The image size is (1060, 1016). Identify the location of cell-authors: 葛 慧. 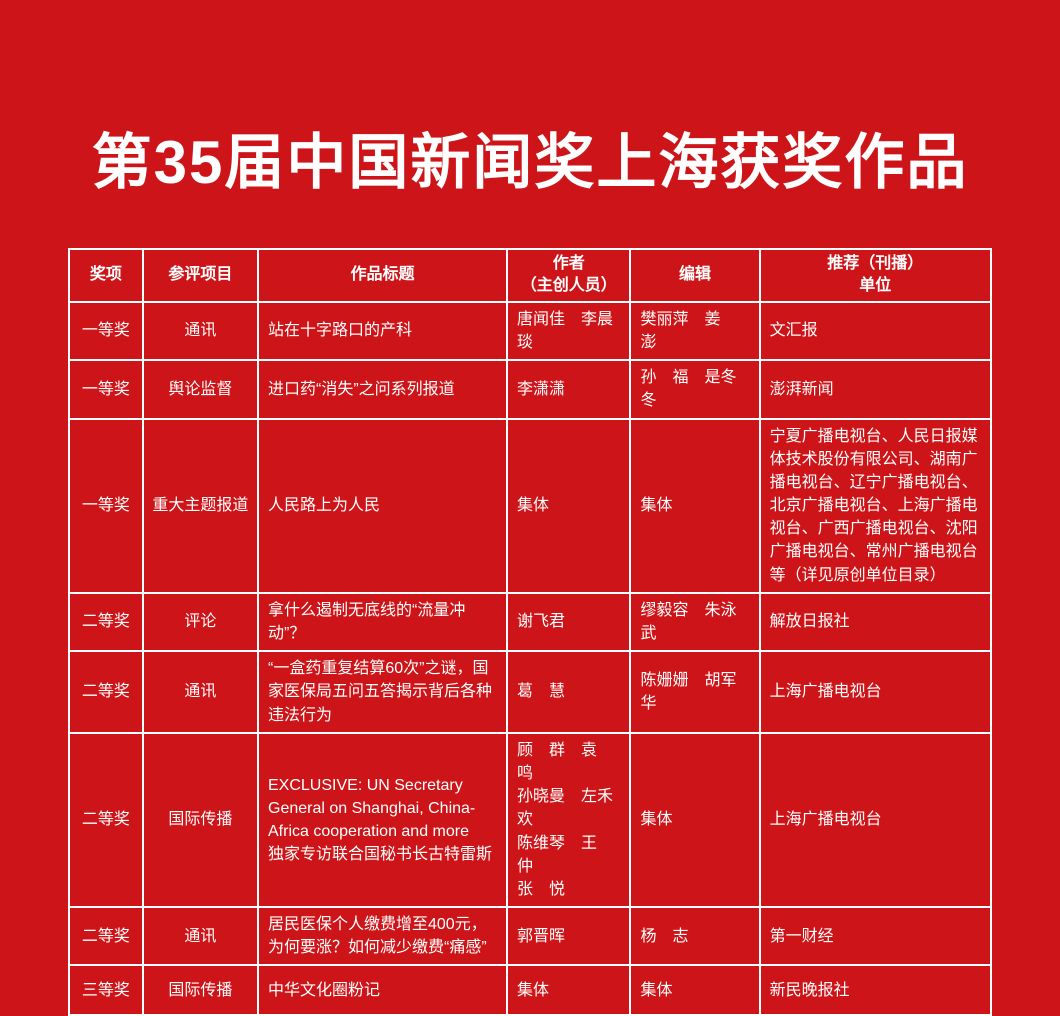
(568, 692).